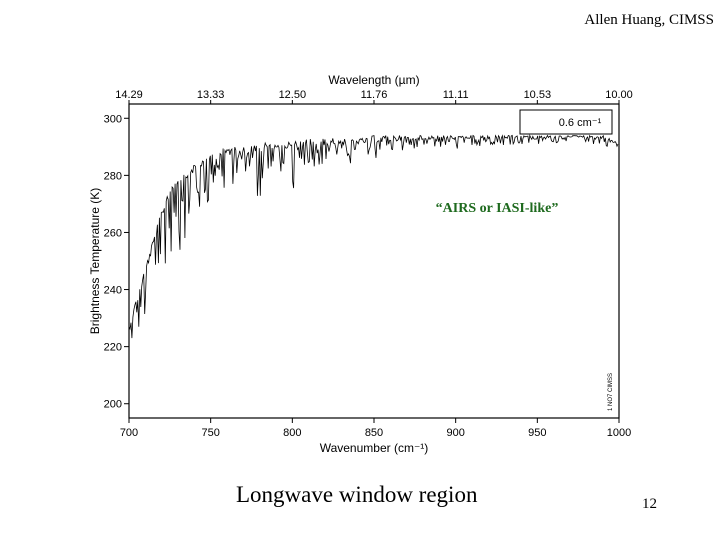 Image resolution: width=720 pixels, height=540 pixels. What do you see at coordinates (211, 95) in the screenshot?
I see `top-tick-label: 13.33` at bounding box center [211, 95].